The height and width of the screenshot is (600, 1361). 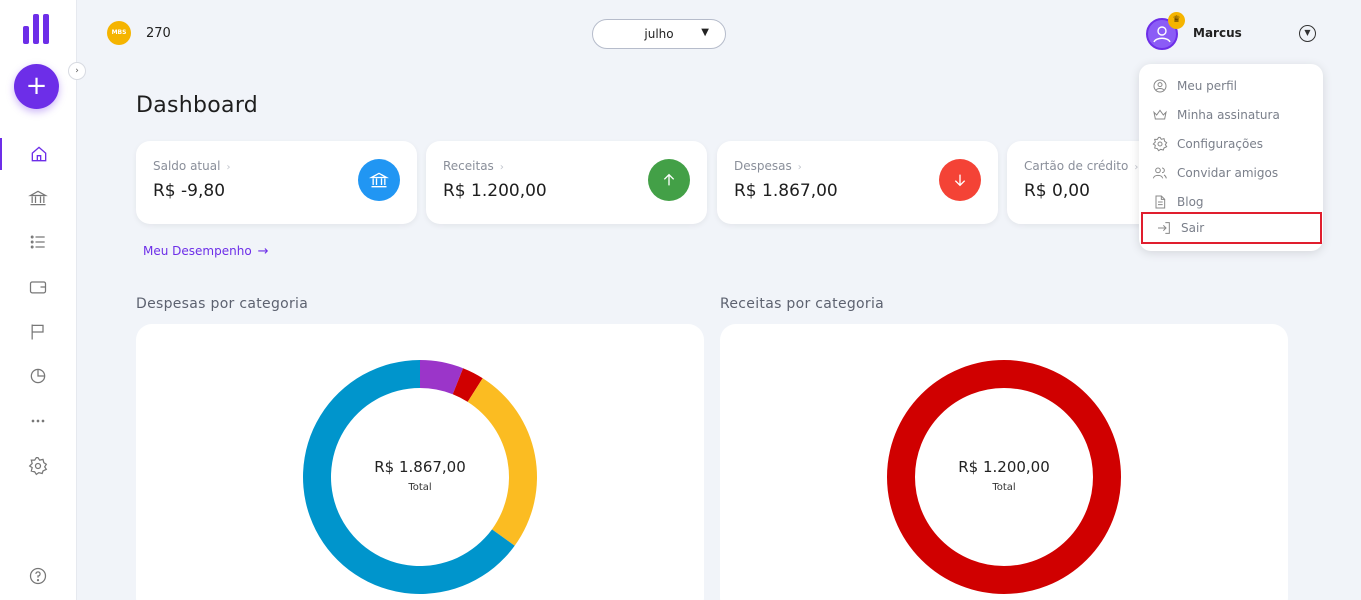 I want to click on menu-item-label: Blog, so click(x=1190, y=201).